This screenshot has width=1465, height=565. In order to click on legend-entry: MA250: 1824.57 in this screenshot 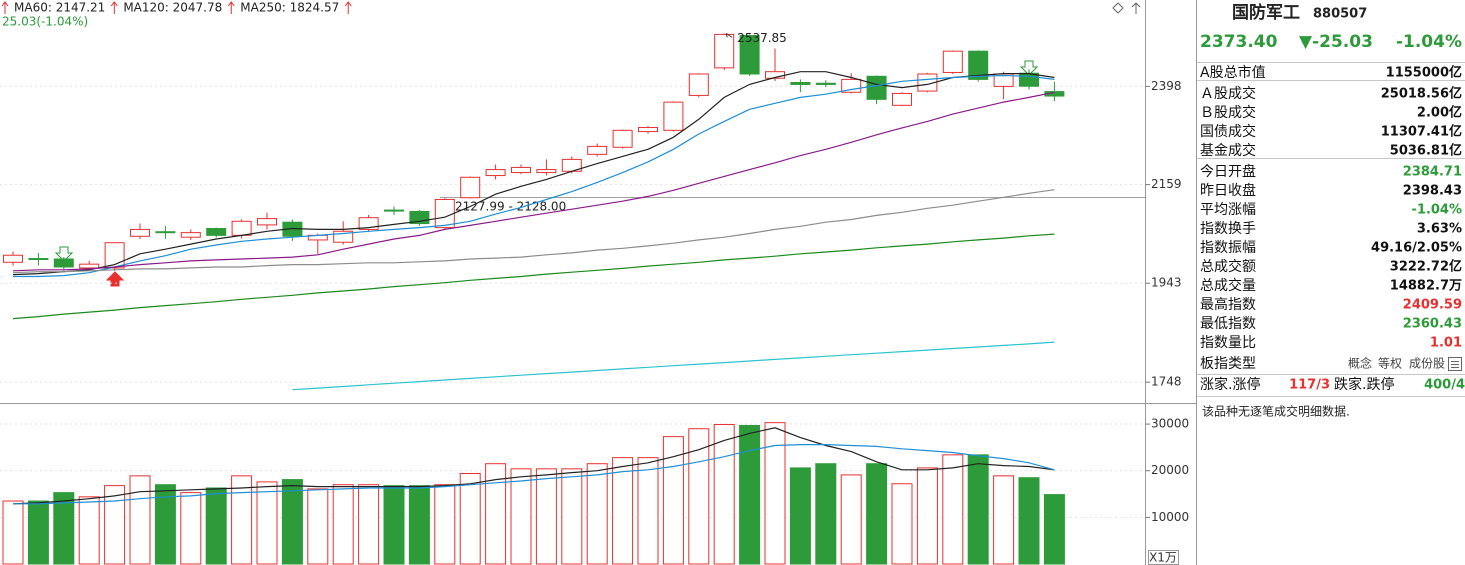, I will do `click(289, 8)`.